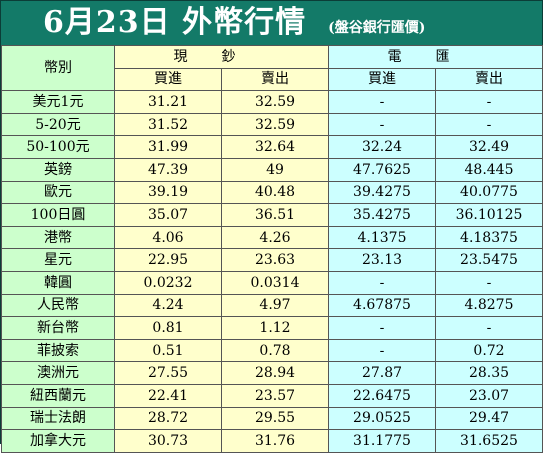 The height and width of the screenshot is (453, 543). Describe the element at coordinates (58, 215) in the screenshot. I see `currency-cell: 100日圓` at that location.